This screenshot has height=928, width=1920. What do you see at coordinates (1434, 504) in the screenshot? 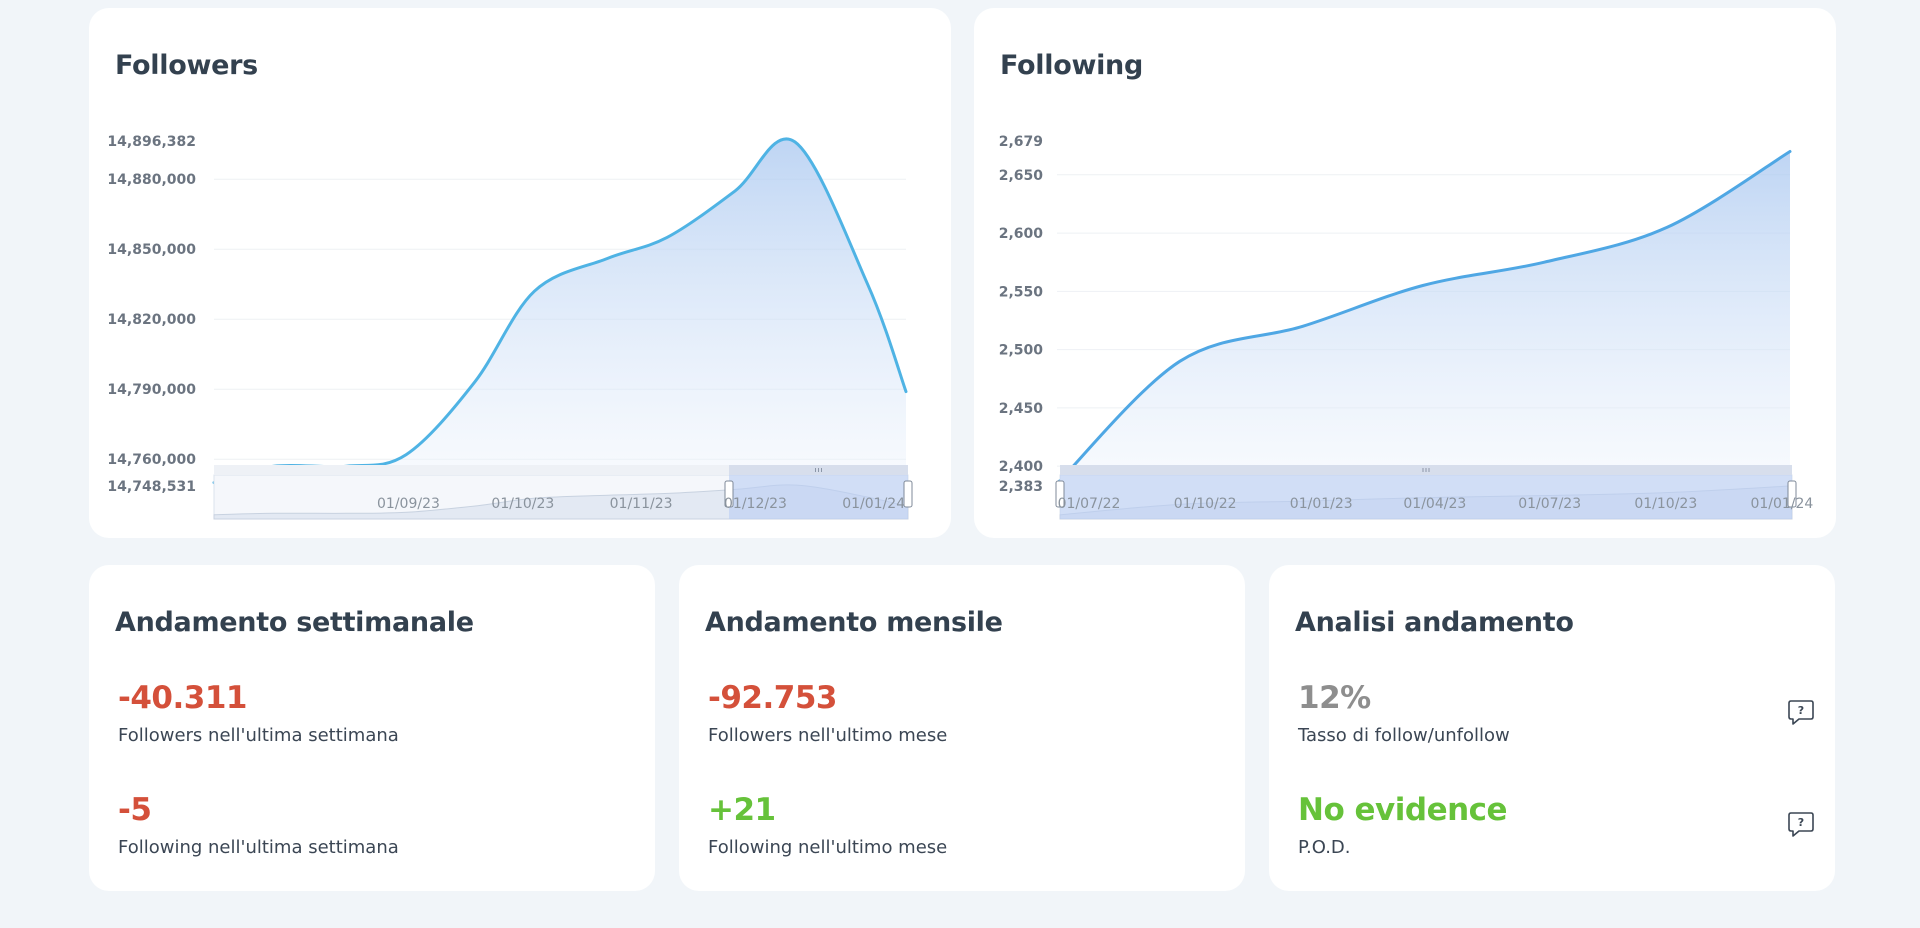
I see `following-navigator-label: 01/04/23` at bounding box center [1434, 504].